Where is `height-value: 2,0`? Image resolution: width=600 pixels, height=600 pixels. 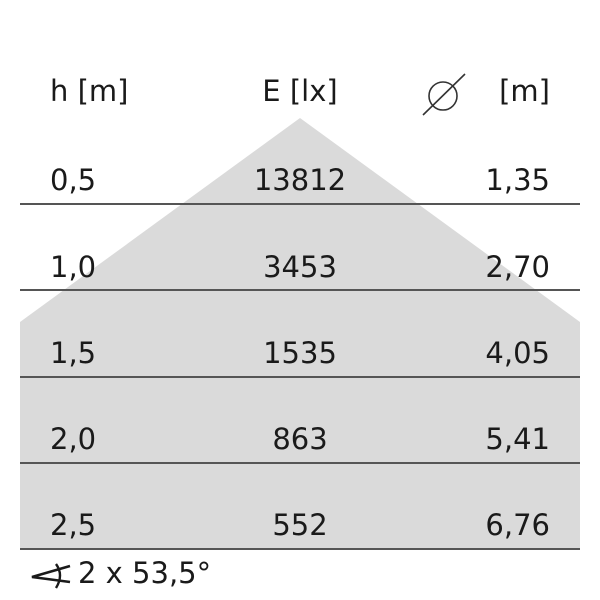
height-value: 2,0 is located at coordinates (73, 439).